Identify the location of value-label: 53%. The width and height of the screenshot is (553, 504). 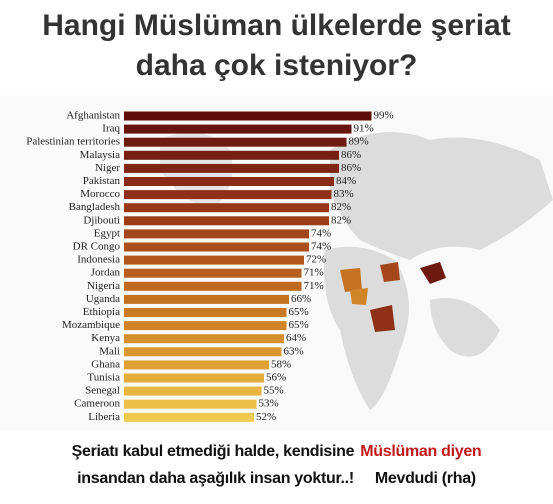
(269, 404).